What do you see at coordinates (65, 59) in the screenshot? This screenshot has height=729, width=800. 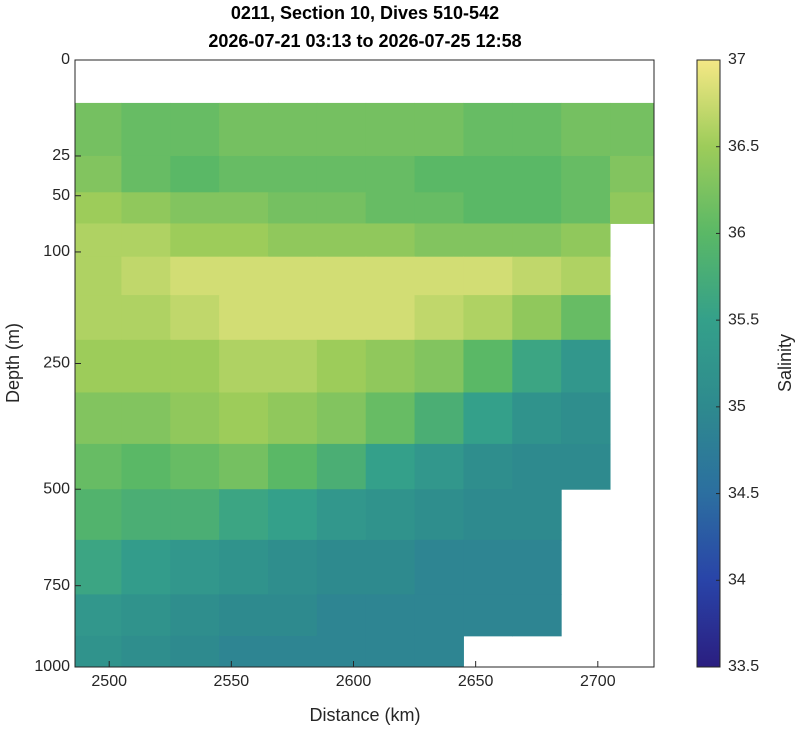 I see `y-tick-label: 0` at bounding box center [65, 59].